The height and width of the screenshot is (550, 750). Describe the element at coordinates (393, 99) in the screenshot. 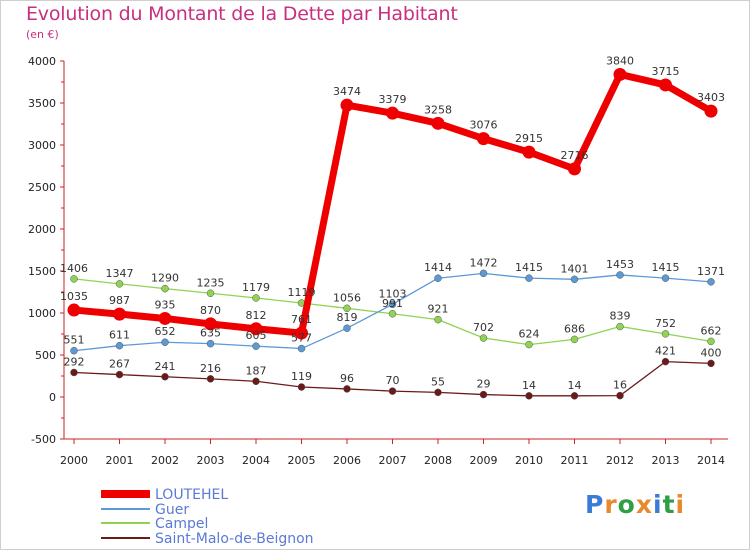

I see `data-label: 3379` at that location.